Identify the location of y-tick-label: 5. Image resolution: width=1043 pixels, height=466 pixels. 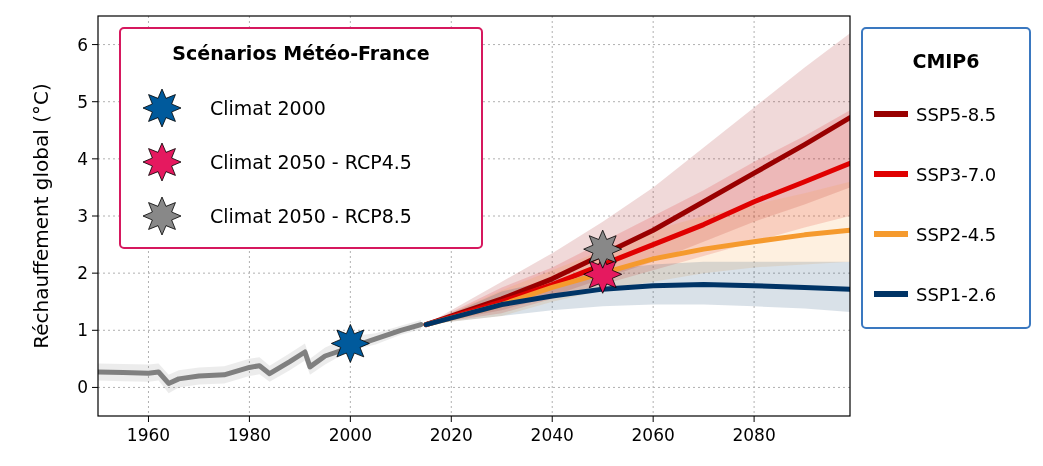
(82, 101).